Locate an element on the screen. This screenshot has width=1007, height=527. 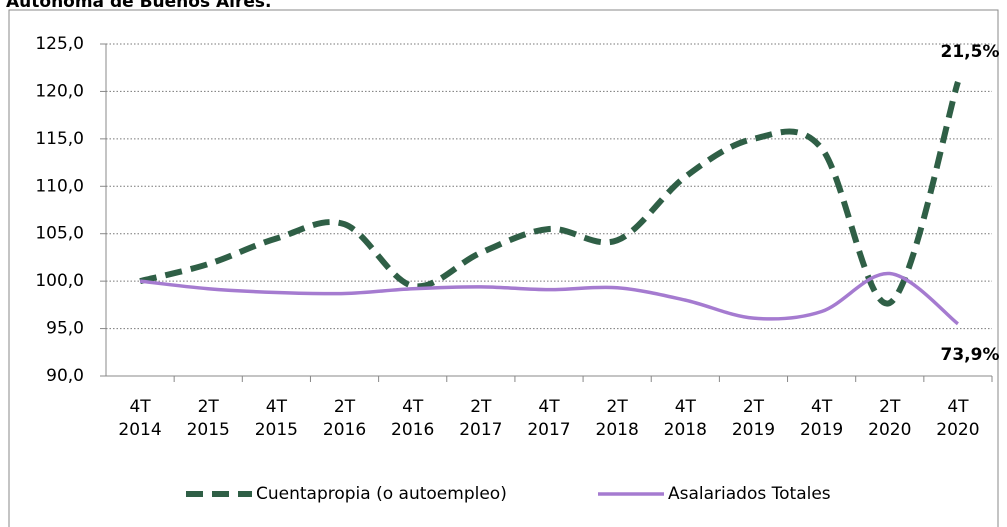
x-tick-label: 4T 2019 is located at coordinates (821, 418).